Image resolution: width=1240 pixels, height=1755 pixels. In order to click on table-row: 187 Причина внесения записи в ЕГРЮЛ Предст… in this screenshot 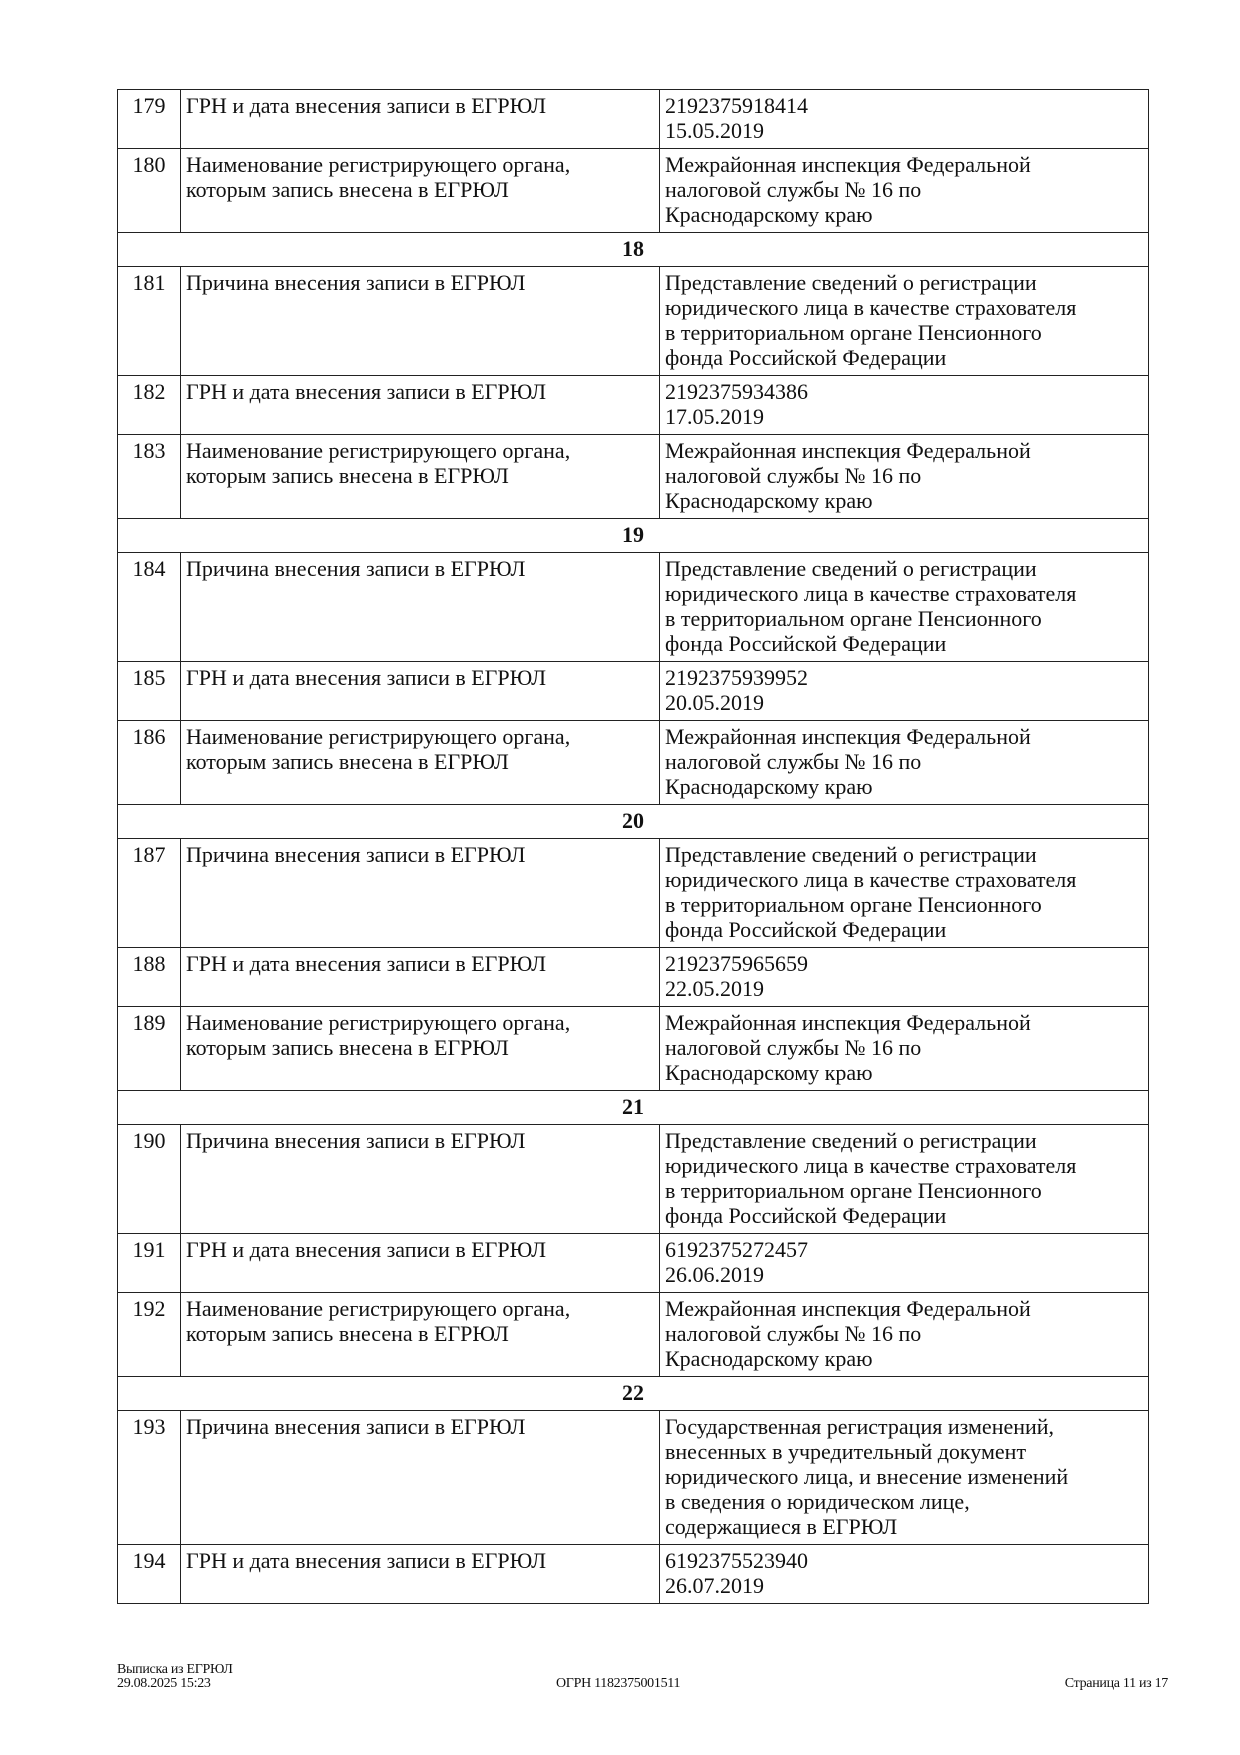, I will do `click(633, 893)`.